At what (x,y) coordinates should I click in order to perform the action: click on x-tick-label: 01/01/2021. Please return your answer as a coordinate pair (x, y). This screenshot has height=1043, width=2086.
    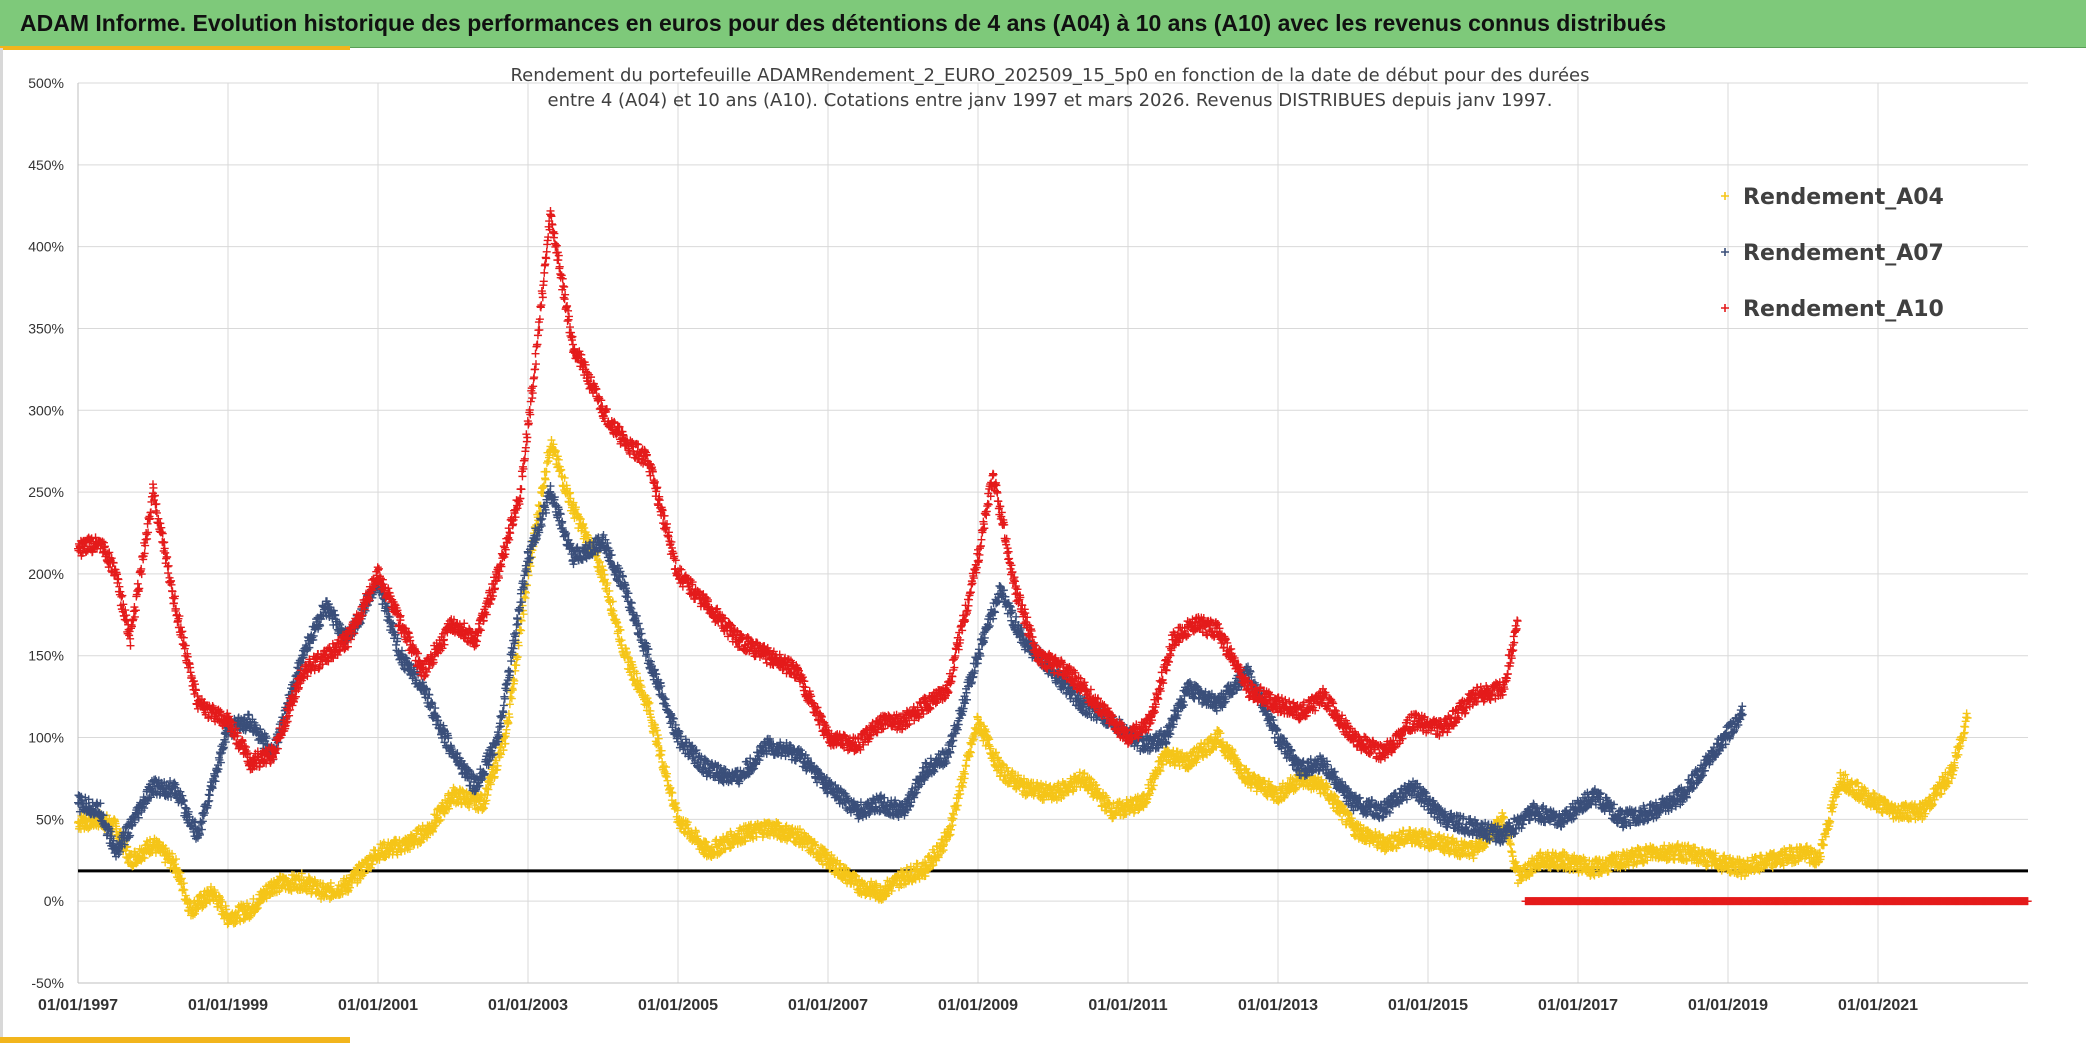
    Looking at the image, I should click on (1878, 1005).